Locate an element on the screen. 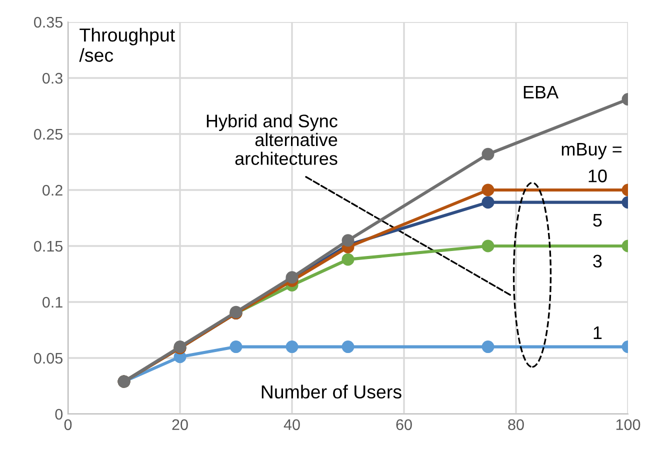  x-tick-label: 80 is located at coordinates (516, 424).